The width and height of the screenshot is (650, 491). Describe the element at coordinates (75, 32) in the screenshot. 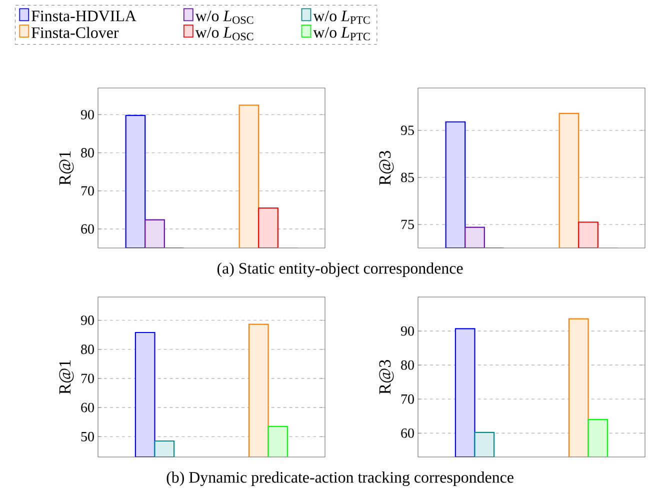

I see `legend-label: Finsta-Clover` at that location.